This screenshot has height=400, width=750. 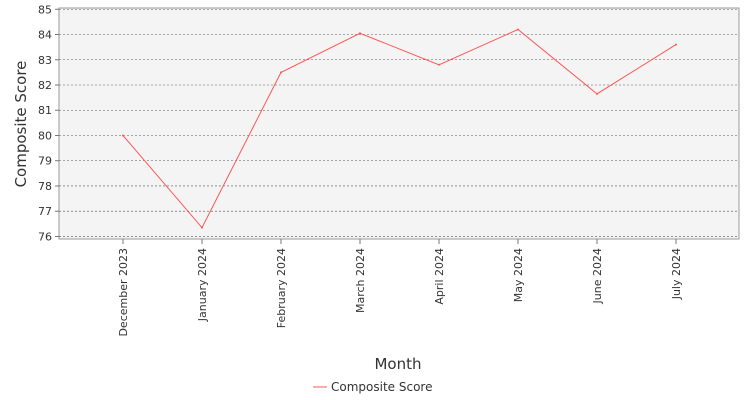 I want to click on x-tick-label: December 2023, so click(x=123, y=292).